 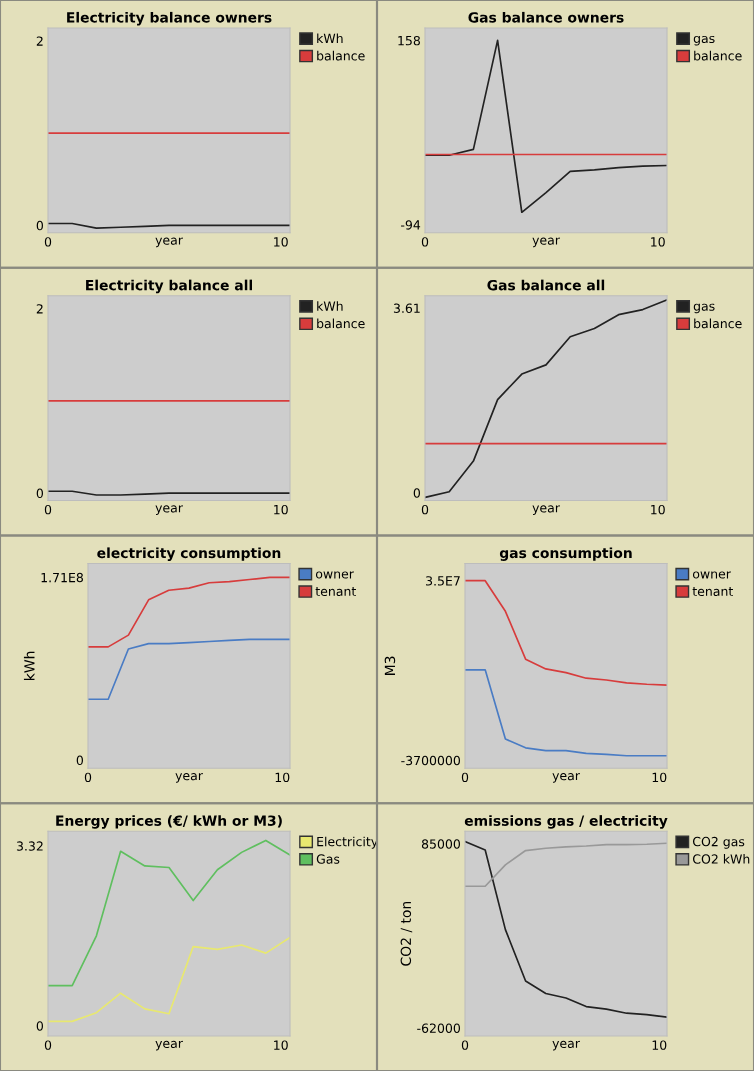 What do you see at coordinates (406, 308) in the screenshot?
I see `y-tick-label: 3.61` at bounding box center [406, 308].